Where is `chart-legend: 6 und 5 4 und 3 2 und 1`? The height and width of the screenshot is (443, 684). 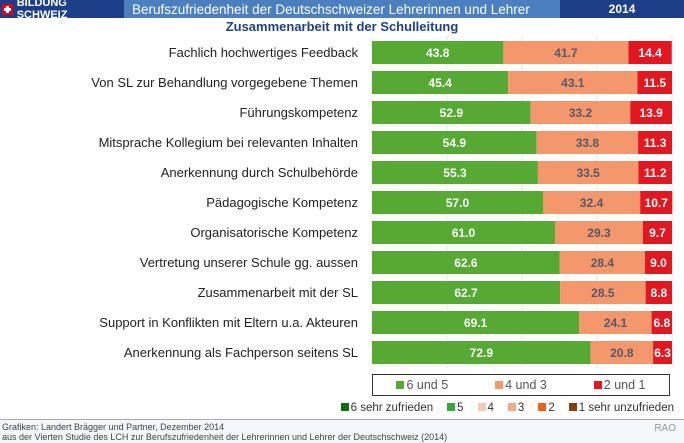 chart-legend: 6 und 5 4 und 3 2 und 1 is located at coordinates (521, 385).